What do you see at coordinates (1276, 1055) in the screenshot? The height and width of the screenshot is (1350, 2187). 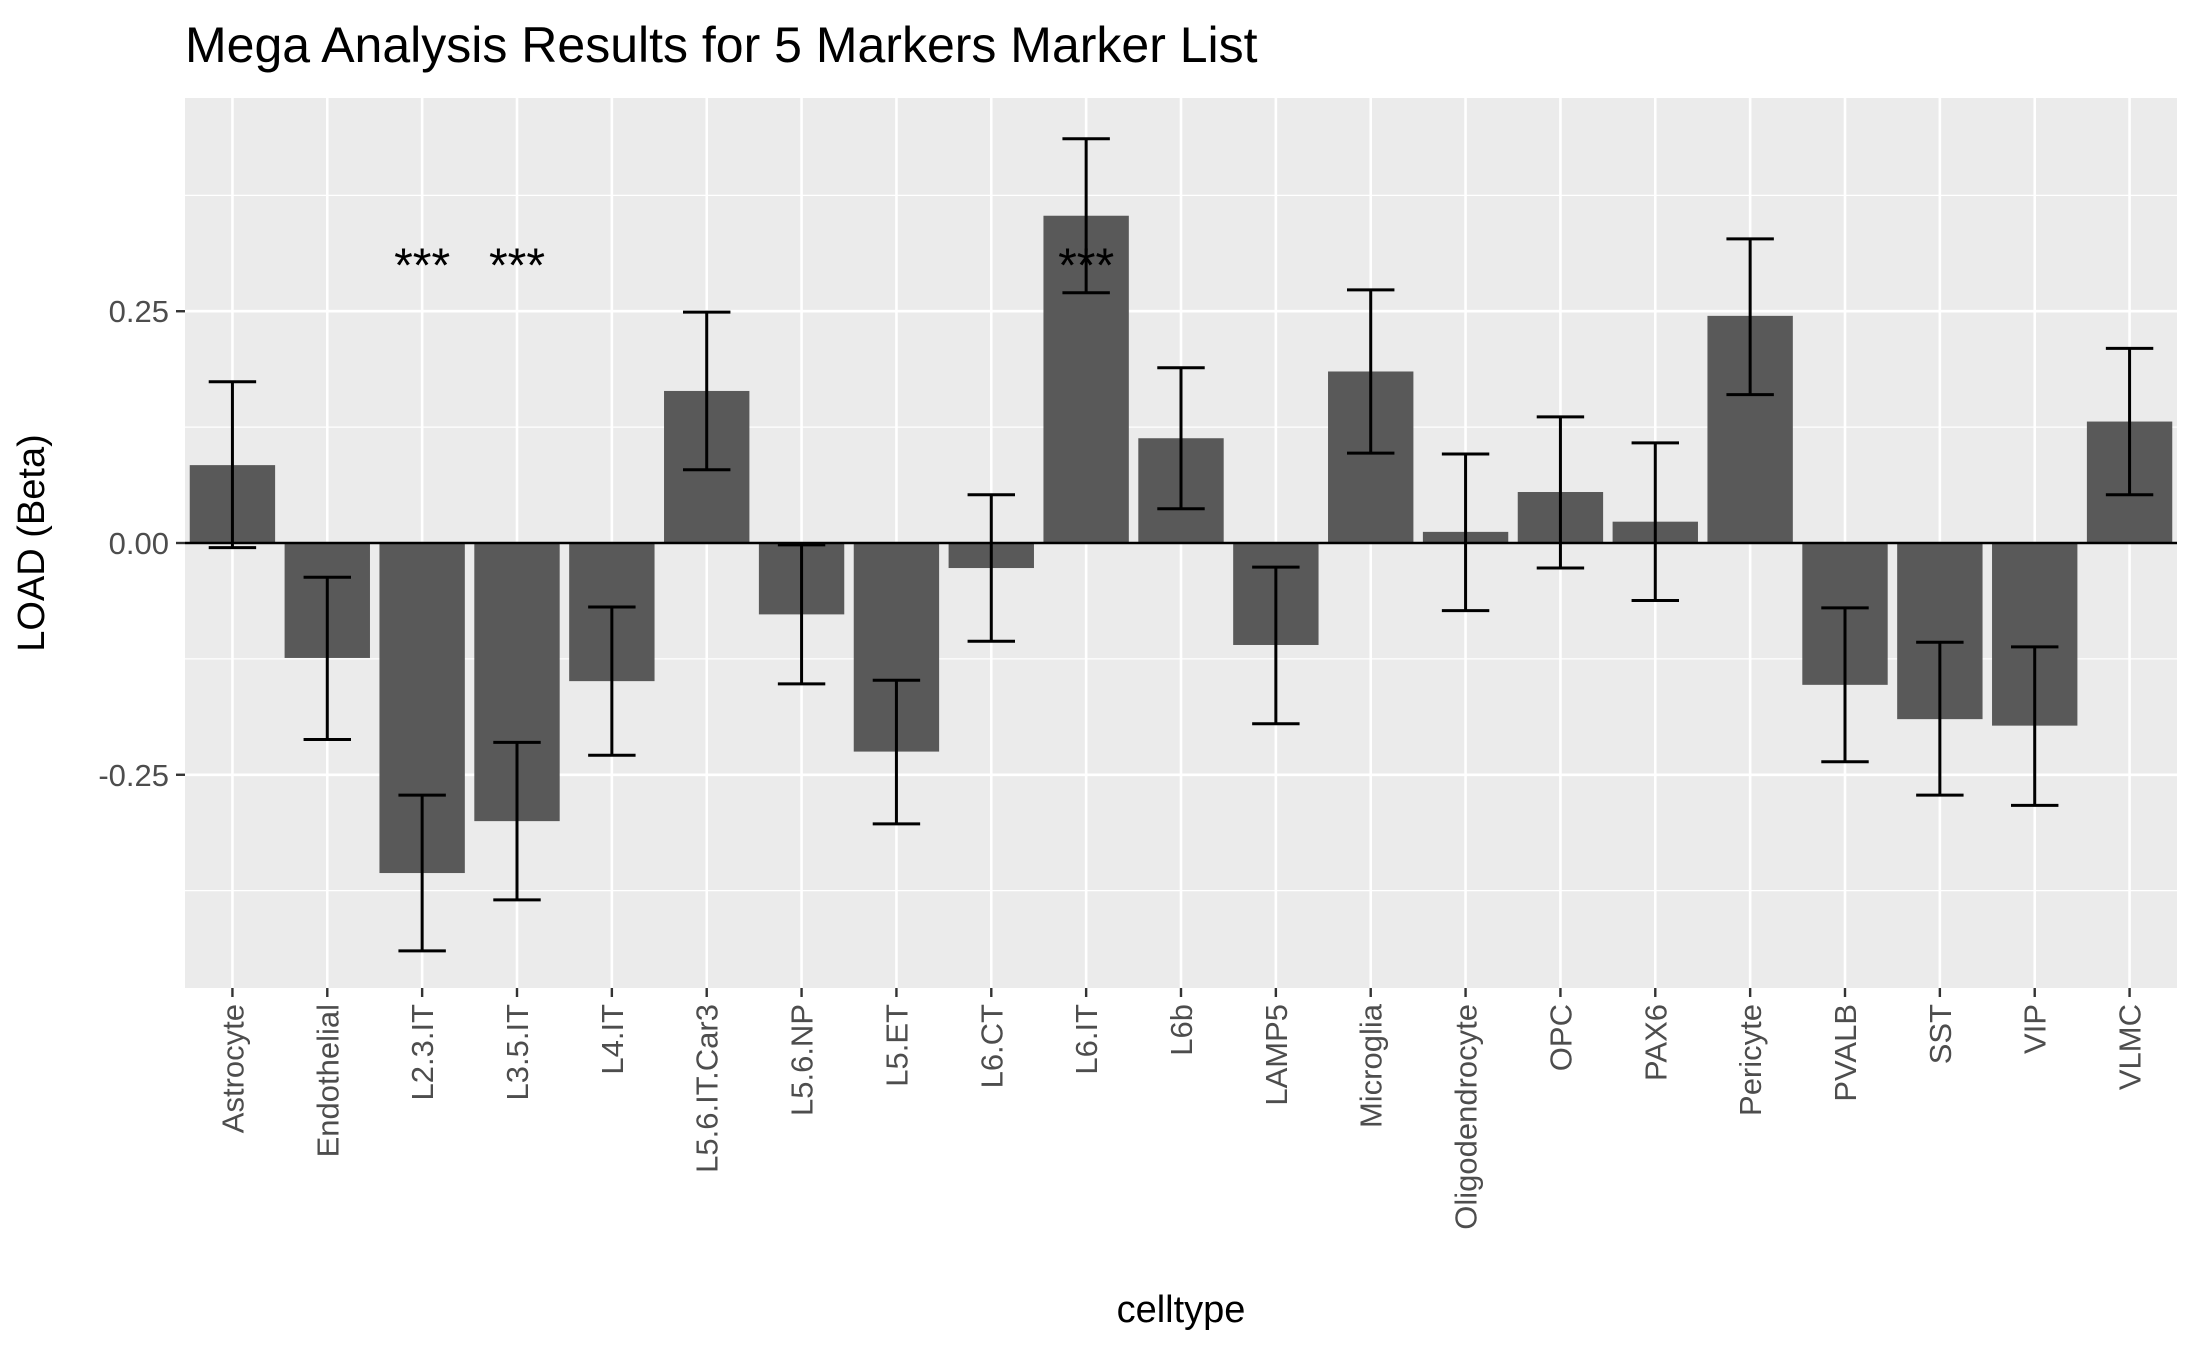 I see `x-tick-label: LAMP5` at bounding box center [1276, 1055].